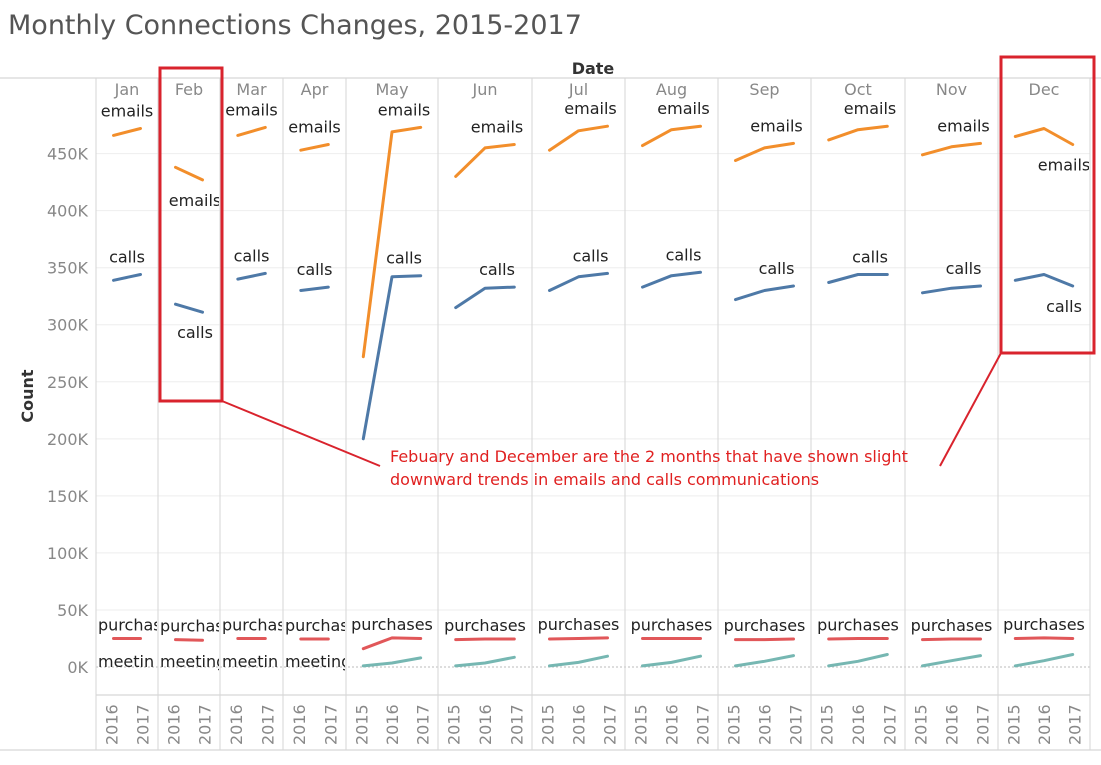  Describe the element at coordinates (1044, 89) in the screenshot. I see `month-label-dec: Dec` at that location.